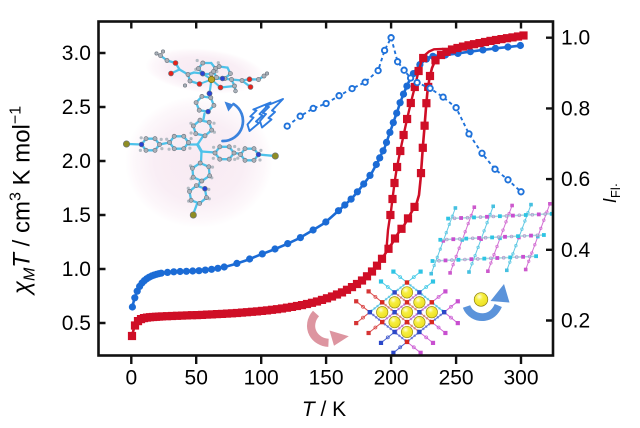 The image size is (640, 428). Describe the element at coordinates (76, 161) in the screenshot. I see `svg-text: 2.0` at that location.